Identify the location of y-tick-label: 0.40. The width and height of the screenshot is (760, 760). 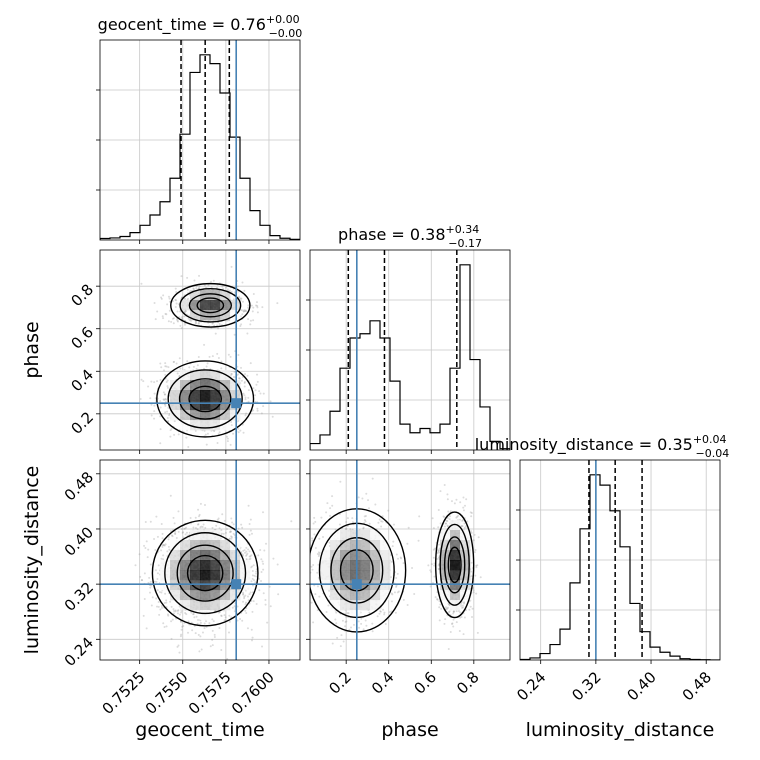
(79, 541).